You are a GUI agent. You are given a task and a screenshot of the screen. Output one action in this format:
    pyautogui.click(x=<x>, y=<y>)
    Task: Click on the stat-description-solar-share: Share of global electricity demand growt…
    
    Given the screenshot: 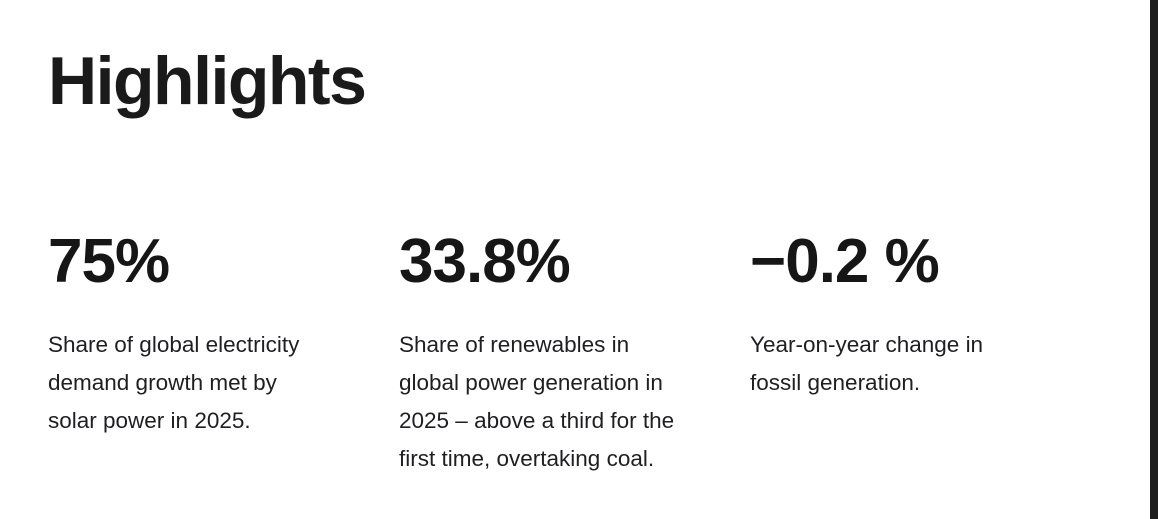 What is the action you would take?
    pyautogui.click(x=174, y=382)
    